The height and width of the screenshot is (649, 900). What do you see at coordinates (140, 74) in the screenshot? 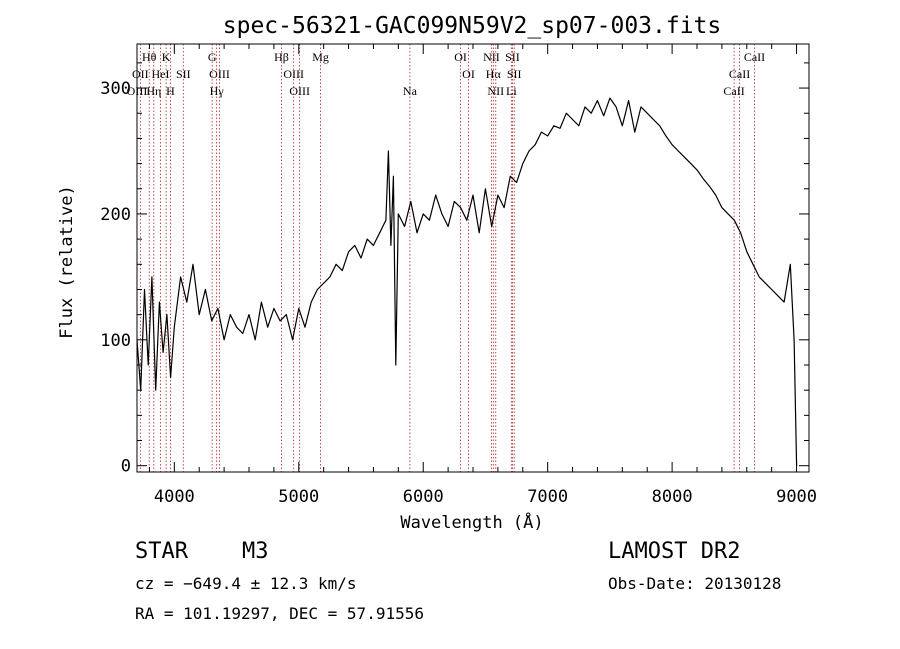
I see `line-marker-label: OII` at bounding box center [140, 74].